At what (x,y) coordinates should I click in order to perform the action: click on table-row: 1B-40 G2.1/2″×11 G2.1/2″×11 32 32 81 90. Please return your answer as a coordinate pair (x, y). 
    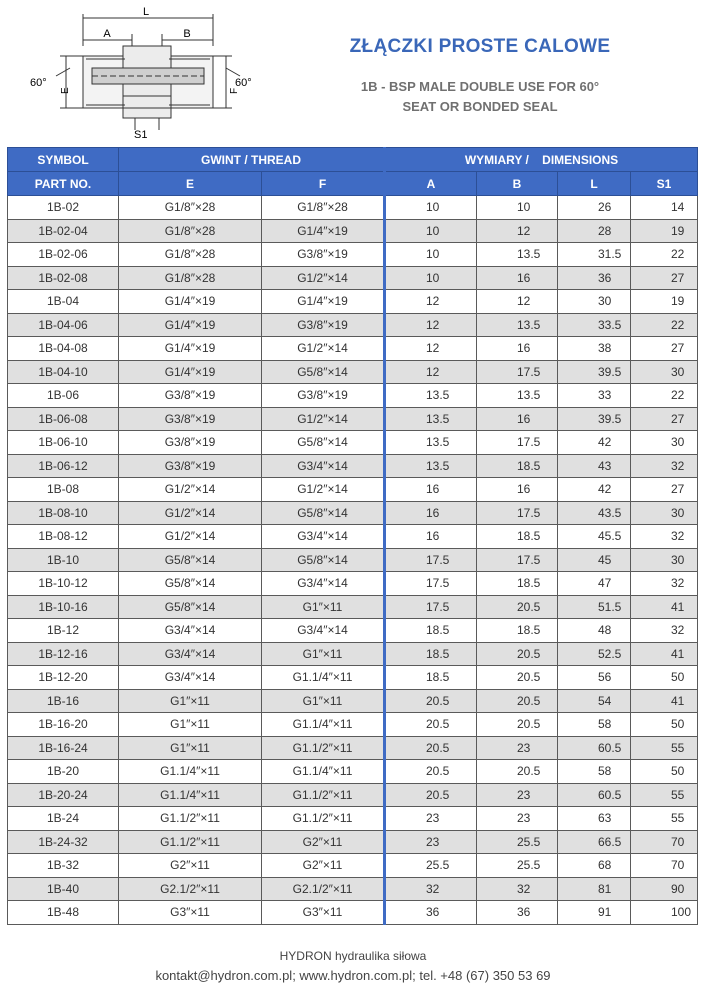
    Looking at the image, I should click on (353, 888).